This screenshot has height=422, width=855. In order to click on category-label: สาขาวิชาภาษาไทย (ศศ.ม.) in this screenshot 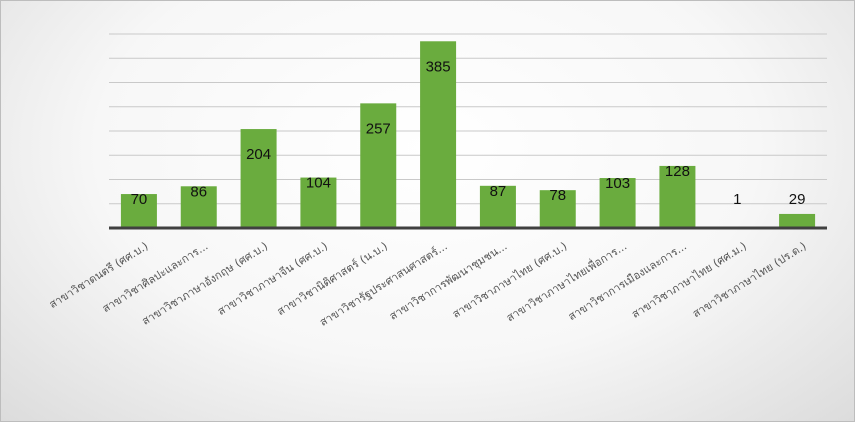, I will do `click(688, 280)`.